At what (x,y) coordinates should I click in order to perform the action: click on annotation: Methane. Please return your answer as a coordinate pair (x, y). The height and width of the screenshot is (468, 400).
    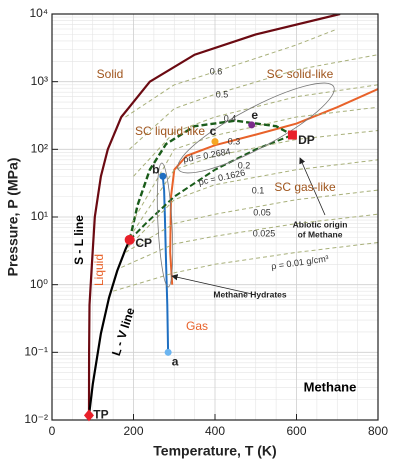
    Looking at the image, I should click on (330, 386).